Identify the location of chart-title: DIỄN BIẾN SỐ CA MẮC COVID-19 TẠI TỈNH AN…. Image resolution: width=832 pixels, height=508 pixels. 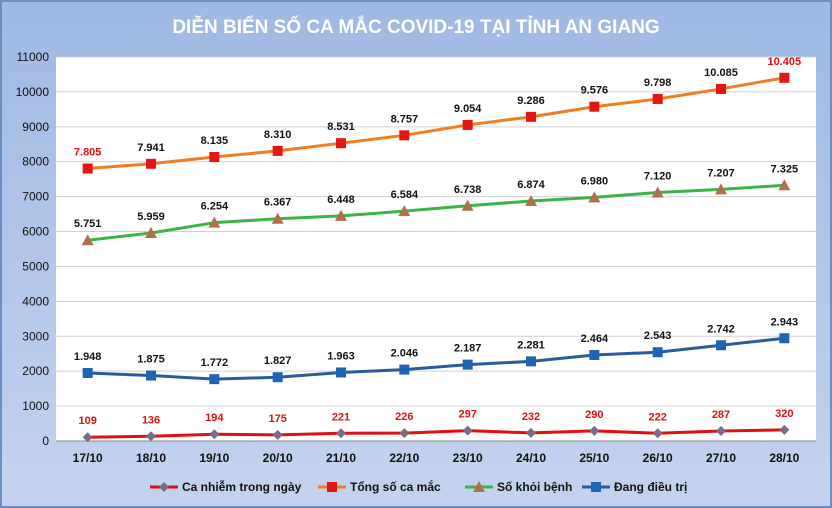
(415, 27).